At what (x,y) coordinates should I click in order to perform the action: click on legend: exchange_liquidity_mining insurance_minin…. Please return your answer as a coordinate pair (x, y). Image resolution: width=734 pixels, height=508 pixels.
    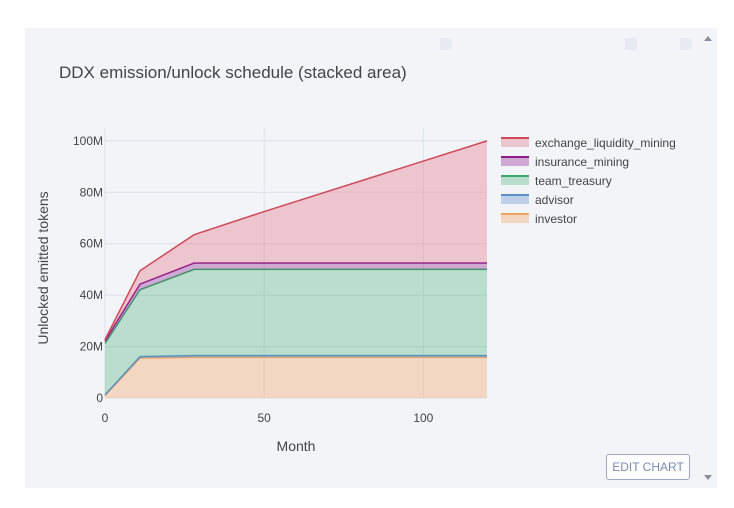
    Looking at the image, I should click on (588, 181).